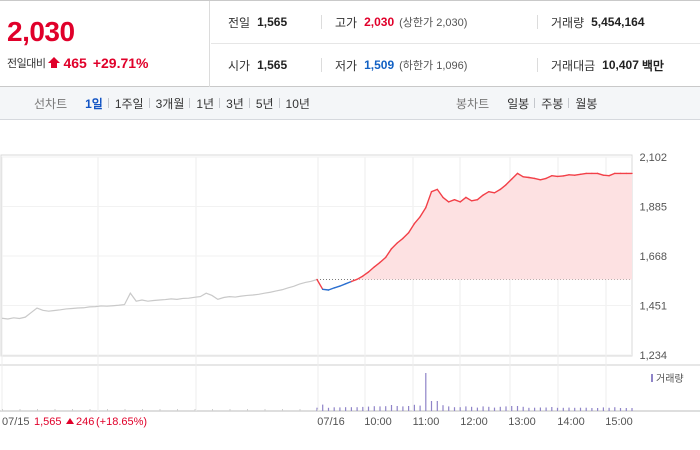 This screenshot has height=450, width=700. Describe the element at coordinates (239, 65) in the screenshot. I see `stat-label: 시가` at that location.